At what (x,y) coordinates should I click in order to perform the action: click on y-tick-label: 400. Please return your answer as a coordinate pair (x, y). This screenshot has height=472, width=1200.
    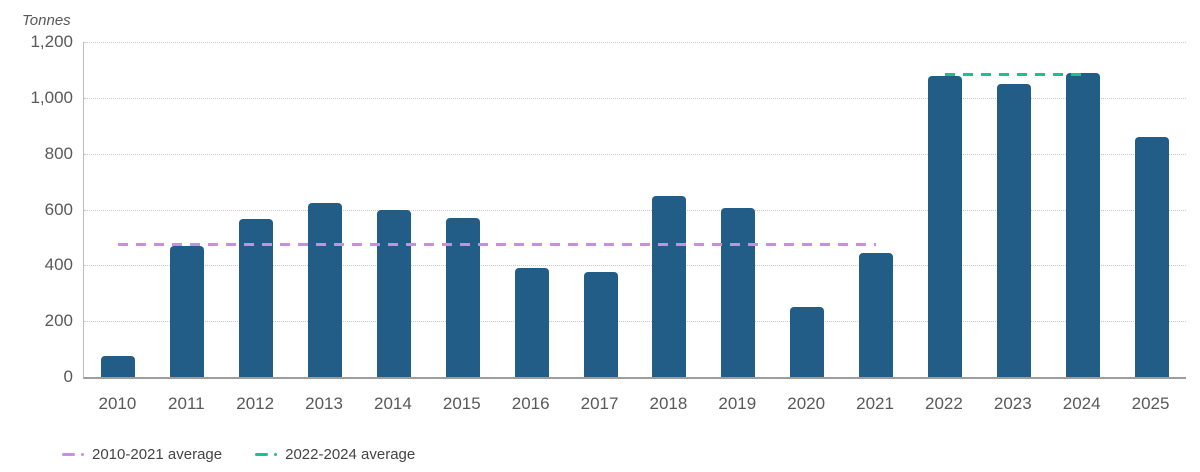
    Looking at the image, I should click on (58, 265).